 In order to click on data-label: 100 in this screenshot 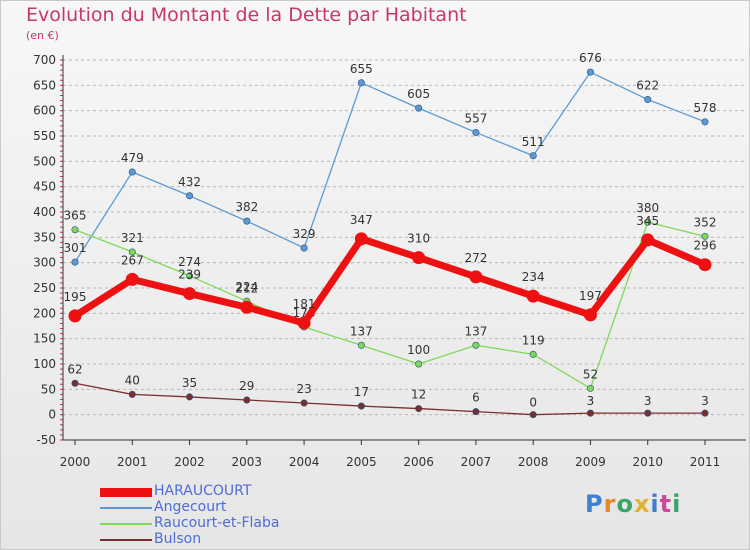, I will do `click(418, 350)`.